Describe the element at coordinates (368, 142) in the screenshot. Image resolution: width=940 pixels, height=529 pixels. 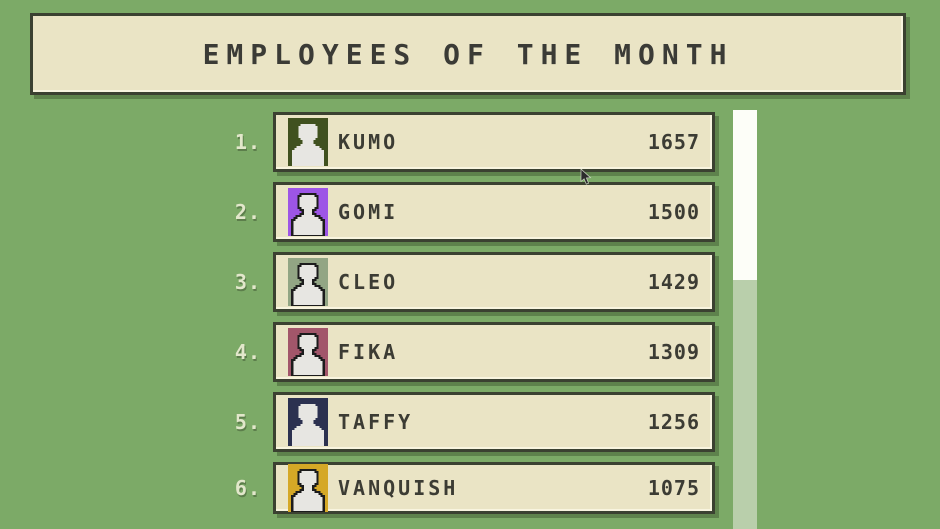
I see `employee-name: KUMO` at that location.